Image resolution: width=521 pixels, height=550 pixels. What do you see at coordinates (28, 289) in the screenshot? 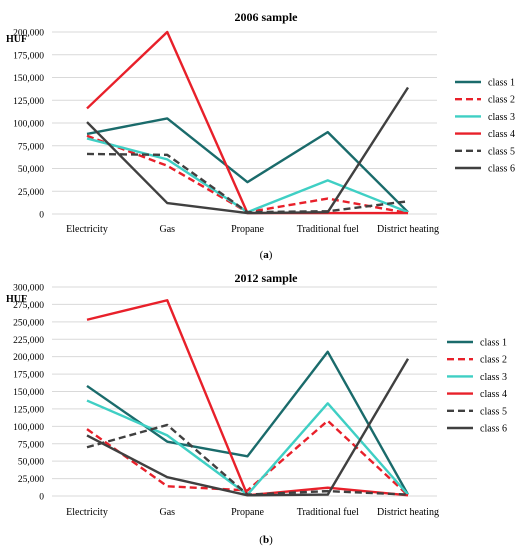
I see `y-tick-label: 300,000` at bounding box center [28, 289].